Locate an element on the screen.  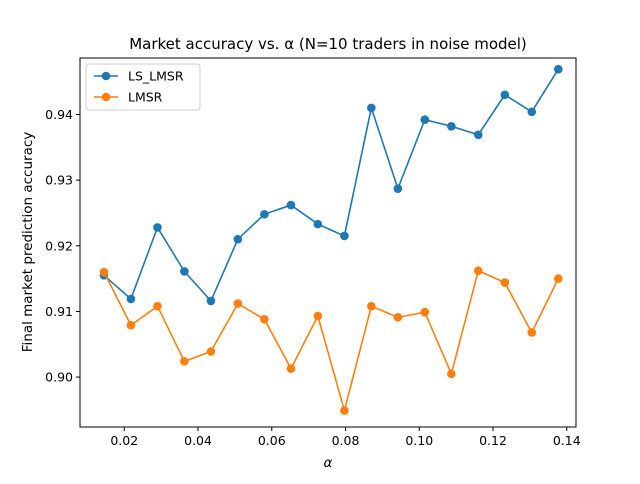
legend-label: LMSR is located at coordinates (145, 97).